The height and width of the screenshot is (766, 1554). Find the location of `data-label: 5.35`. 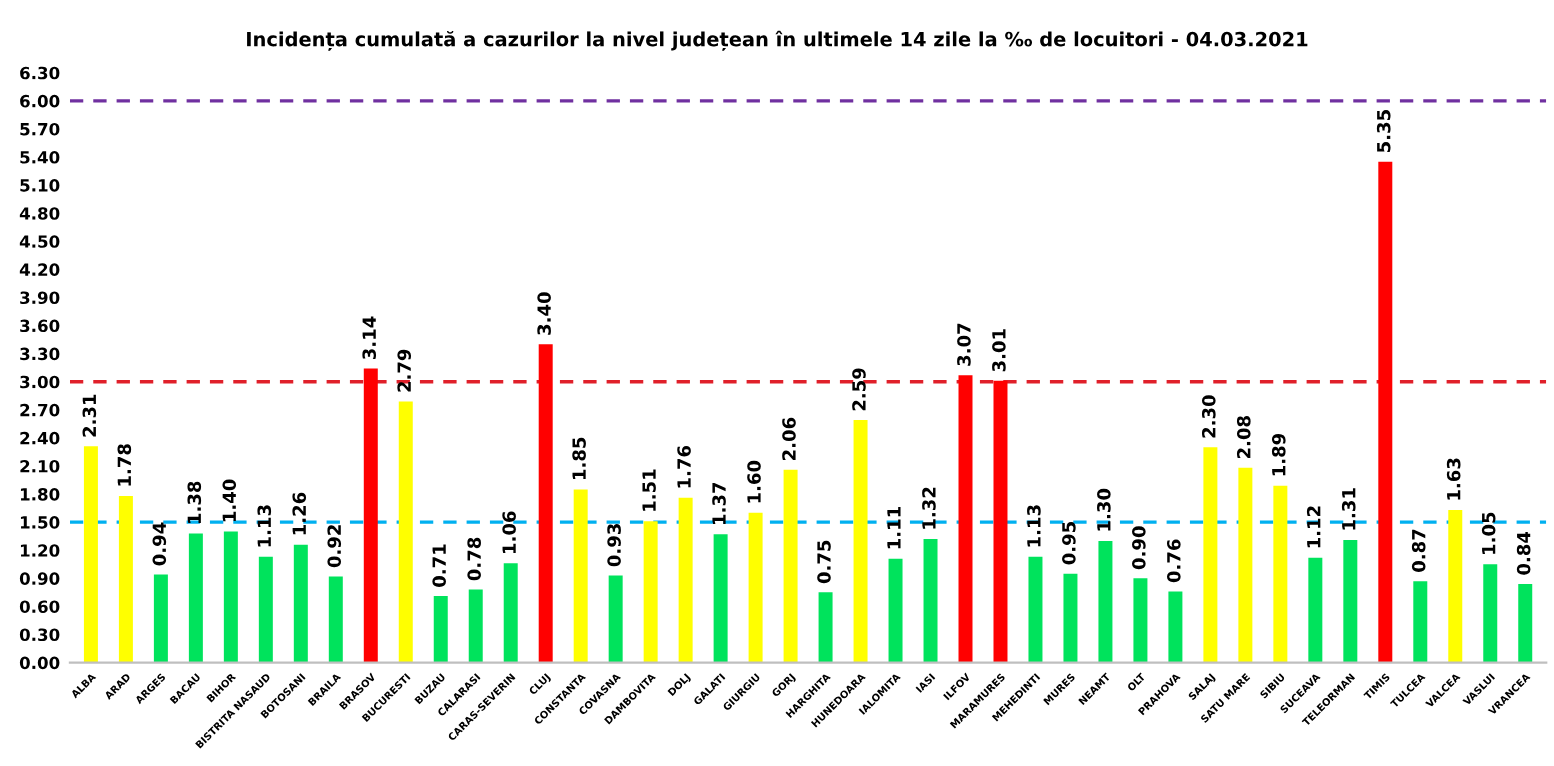

data-label: 5.35 is located at coordinates (1383, 131).